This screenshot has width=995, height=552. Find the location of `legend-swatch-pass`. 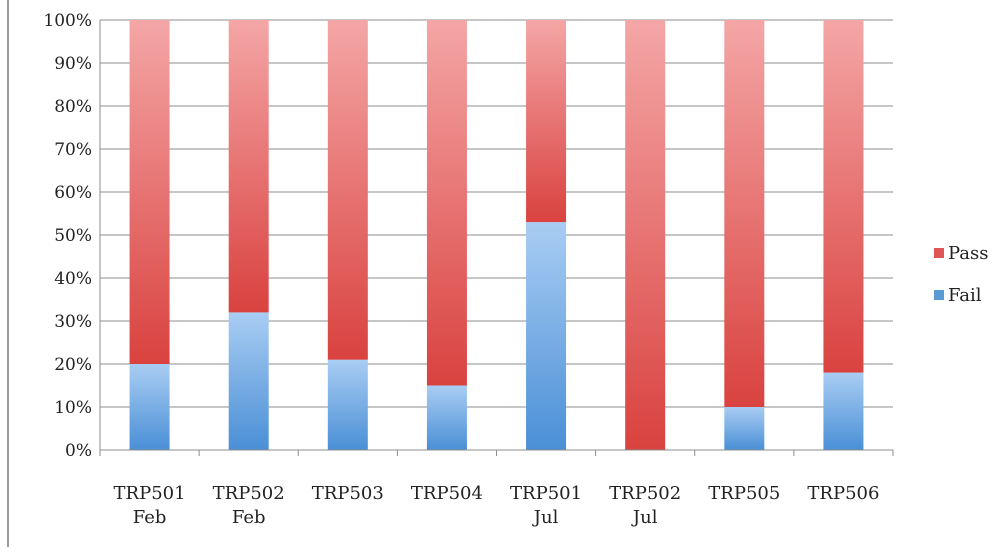

legend-swatch-pass is located at coordinates (939, 253).